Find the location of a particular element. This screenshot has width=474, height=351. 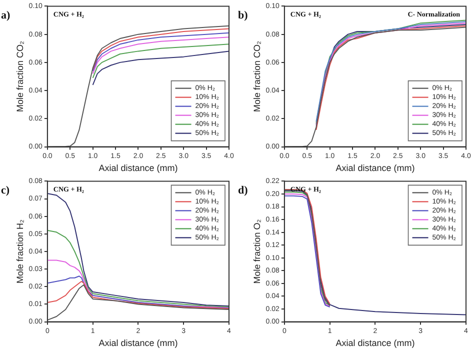

chart-title: b) is located at coordinates (243, 16).